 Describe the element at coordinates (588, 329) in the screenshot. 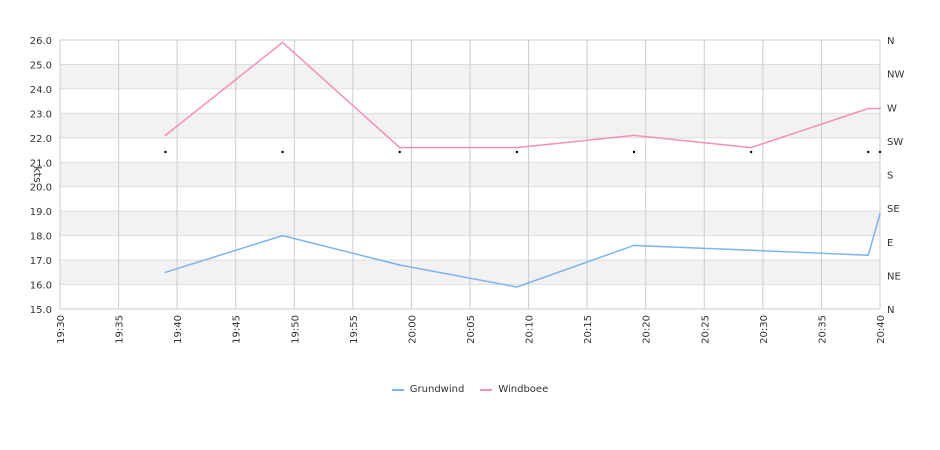

I see `x-tick-label: 20:15` at that location.